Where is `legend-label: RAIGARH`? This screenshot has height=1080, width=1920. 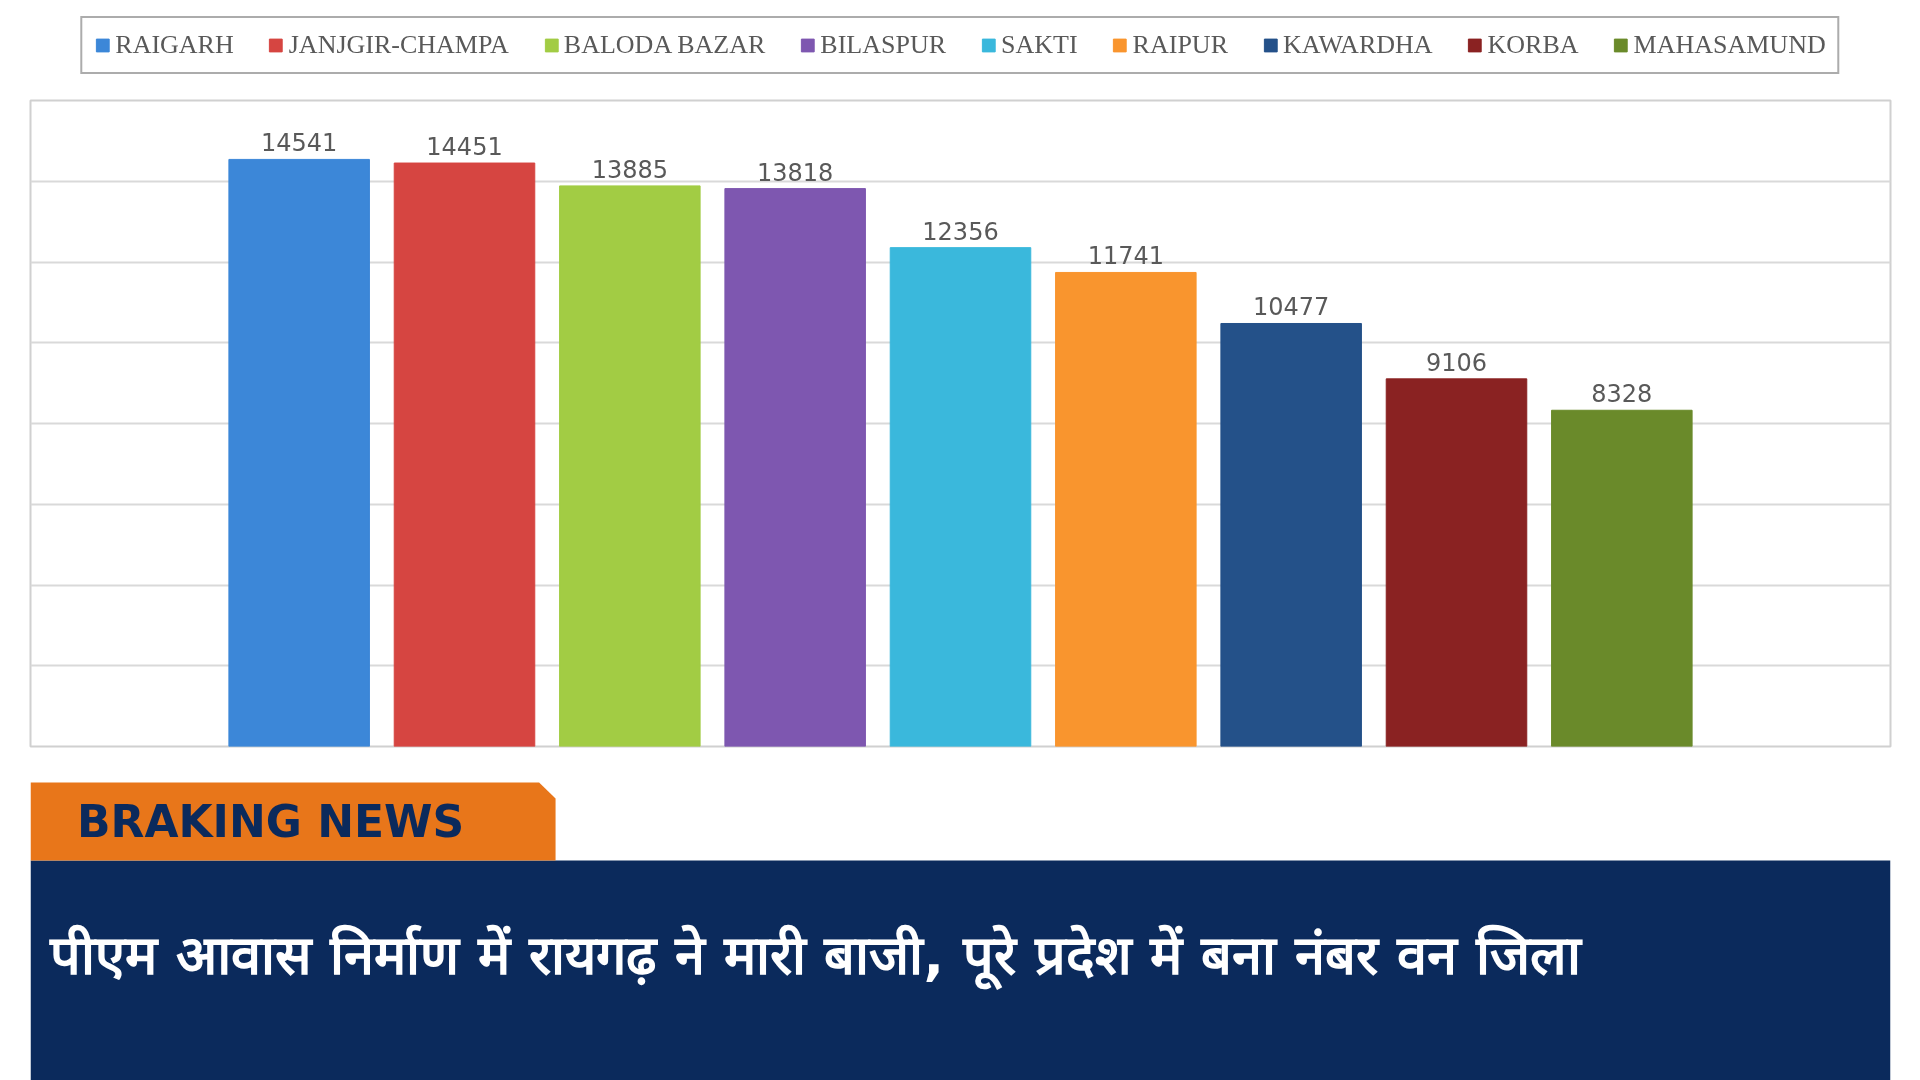 legend-label: RAIGARH is located at coordinates (174, 45).